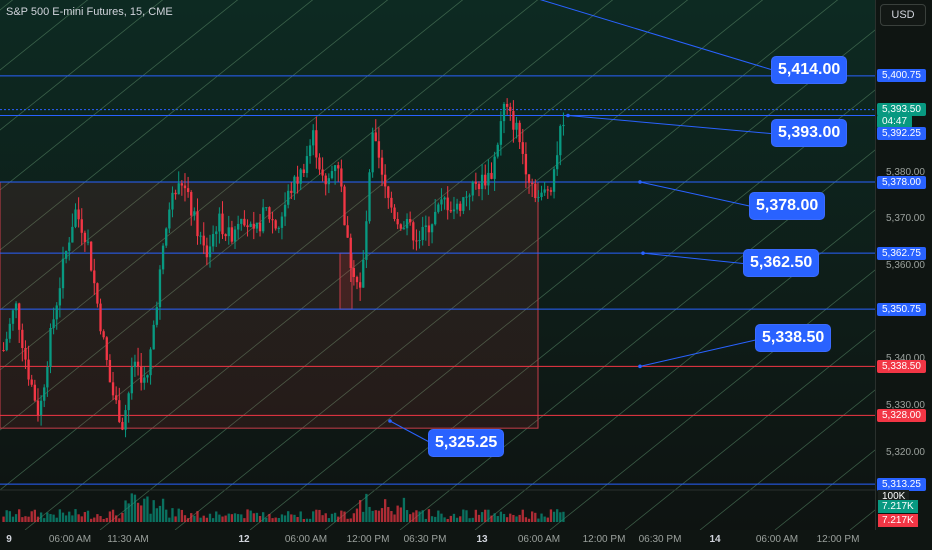 The height and width of the screenshot is (550, 932). I want to click on price-level-tag: 5,378.00, so click(901, 182).